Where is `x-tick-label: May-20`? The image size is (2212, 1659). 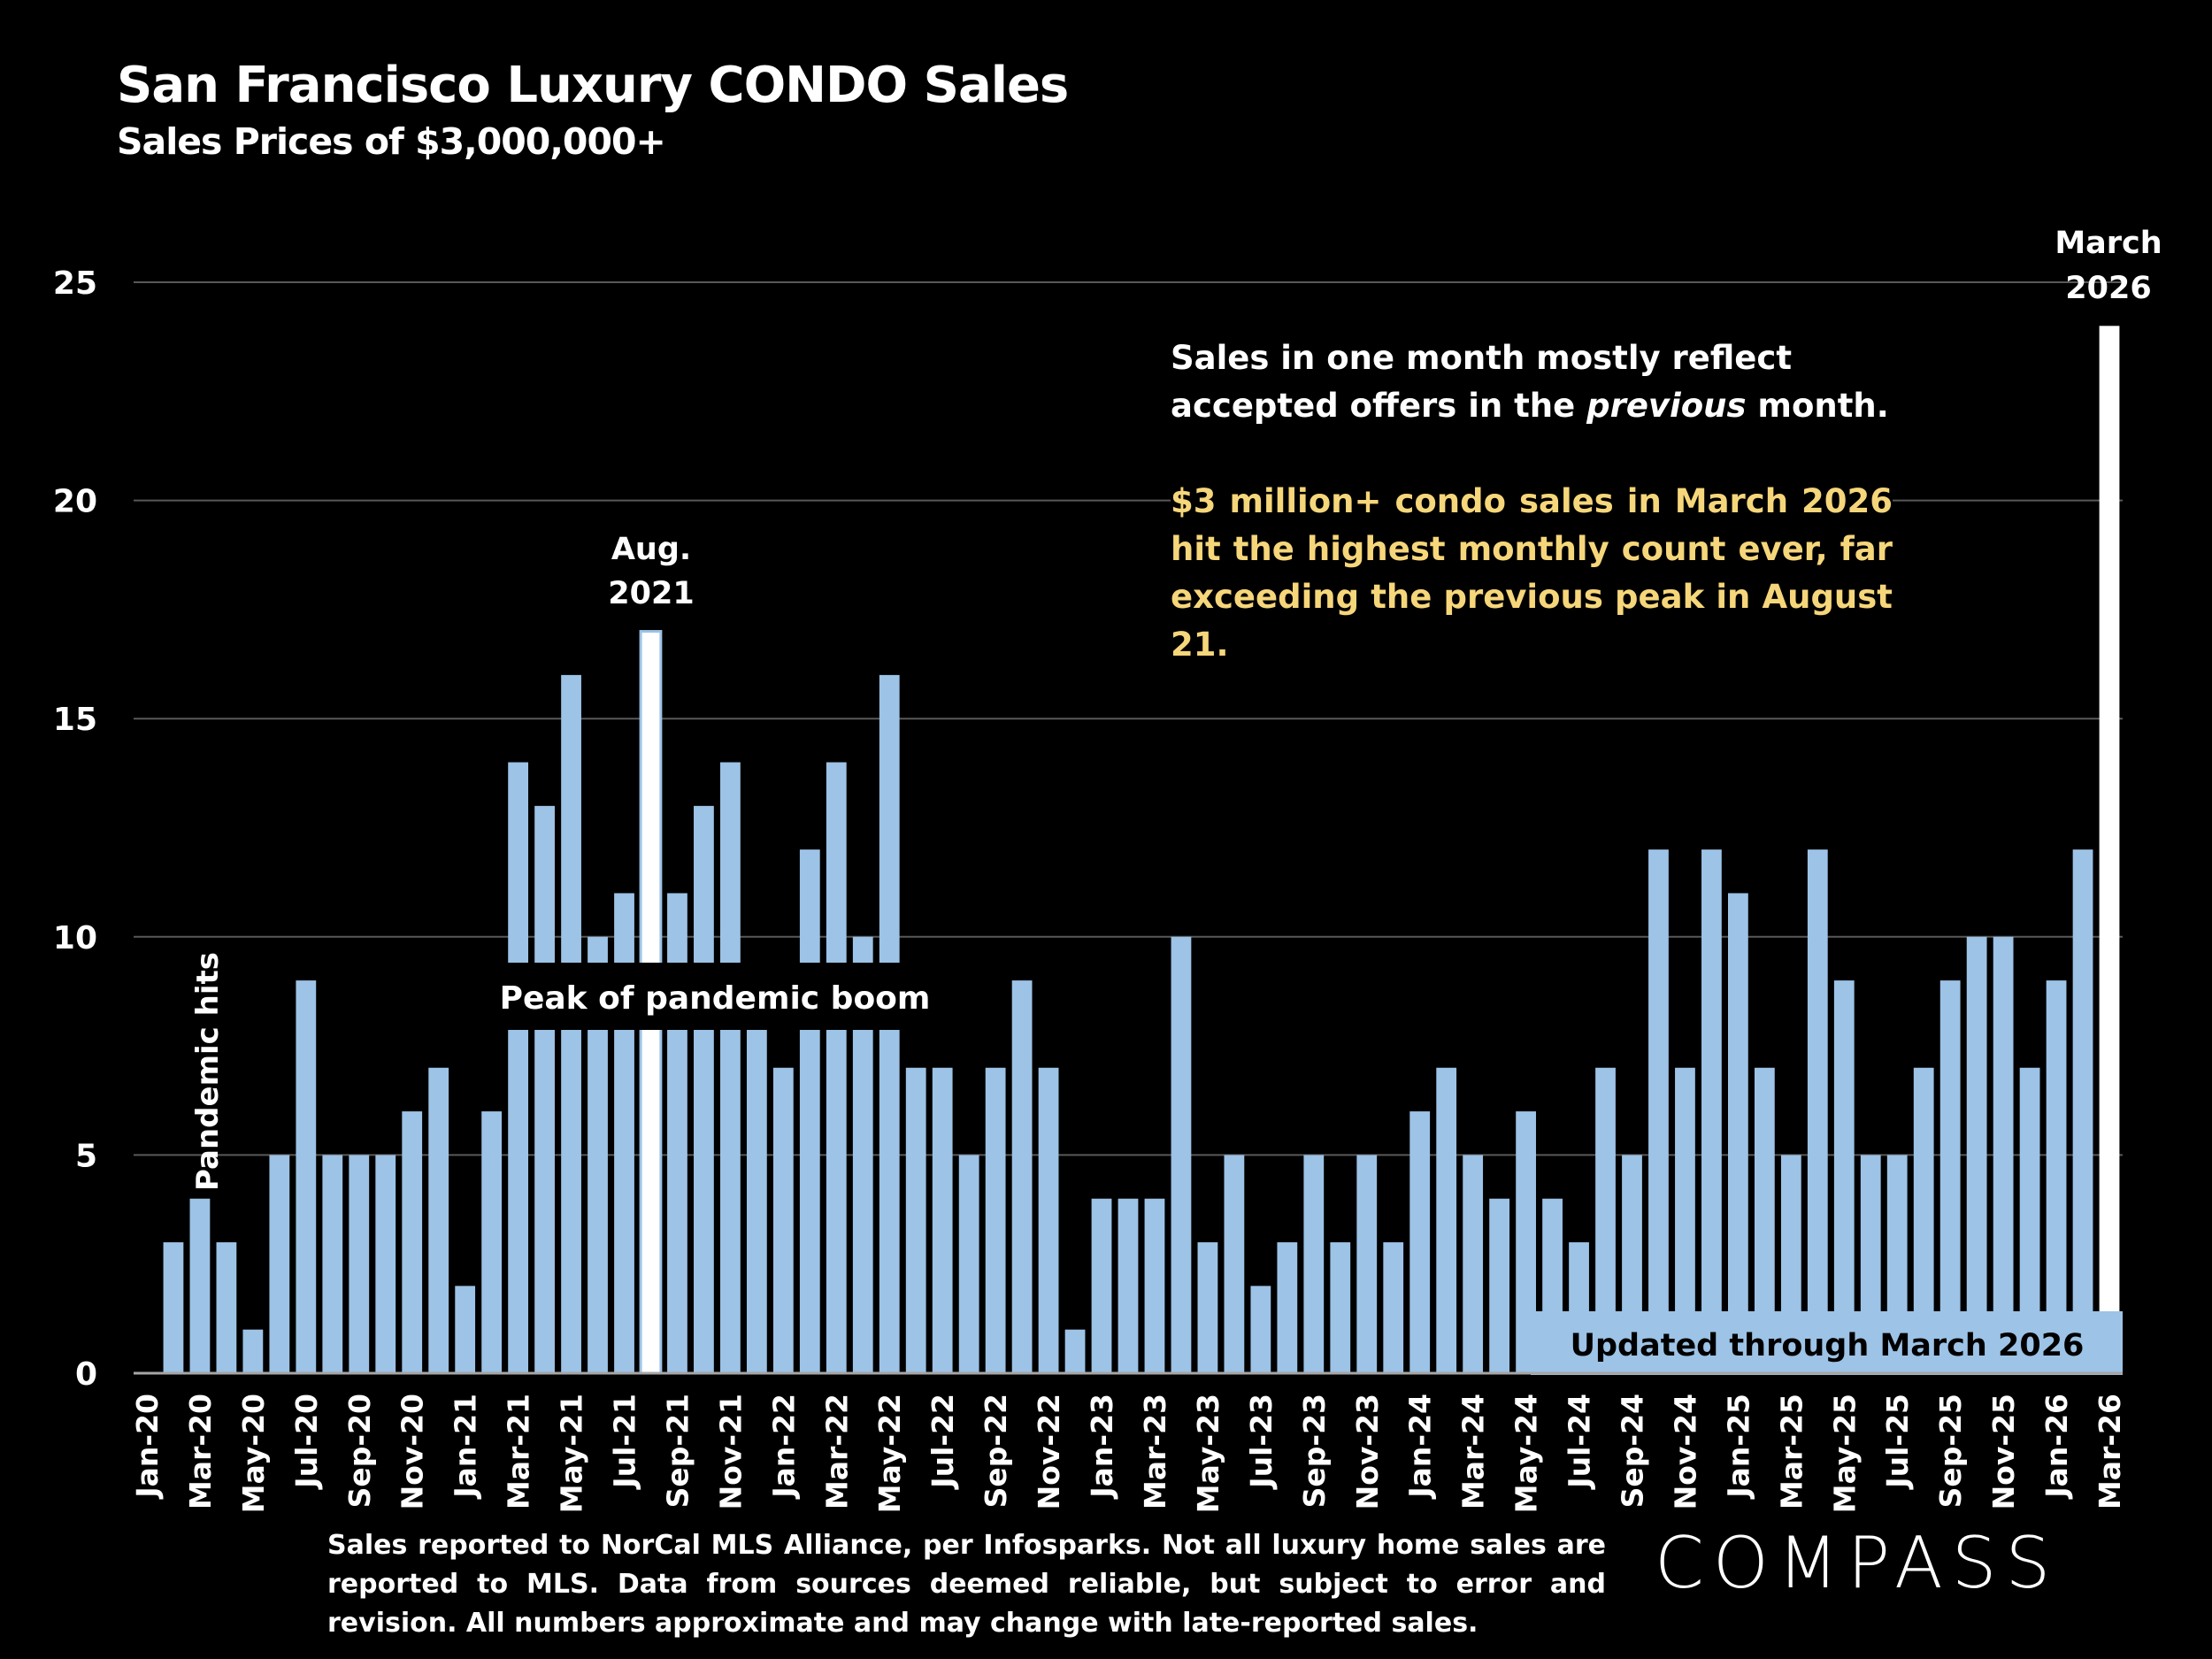 x-tick-label: May-20 is located at coordinates (254, 1454).